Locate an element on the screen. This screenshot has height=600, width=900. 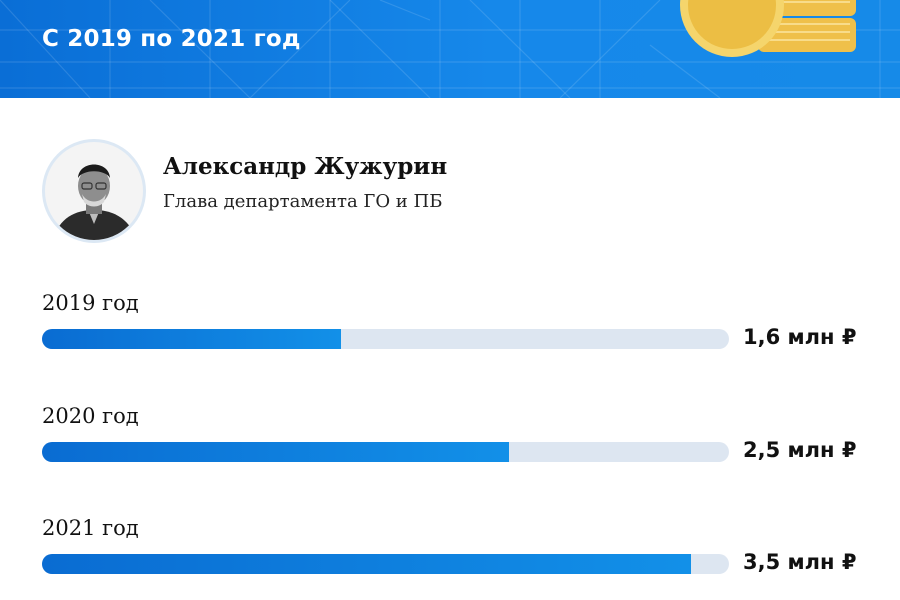
bar-value-label: 3,5 млн ₽ is located at coordinates (800, 562).